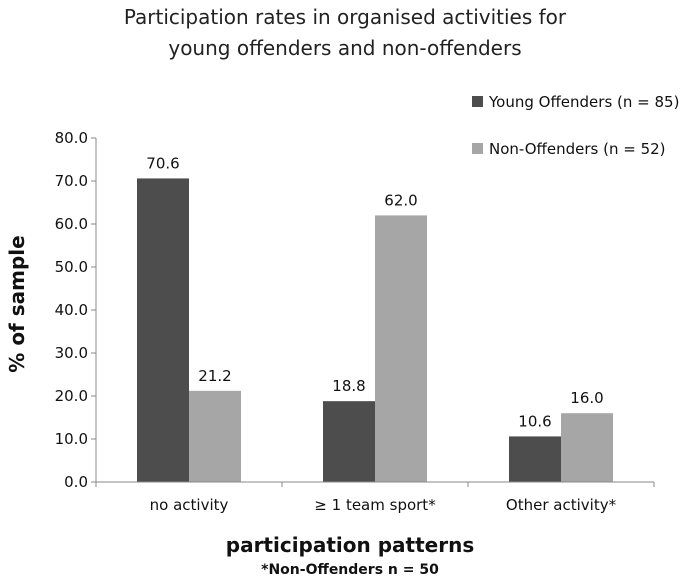 The height and width of the screenshot is (579, 690). What do you see at coordinates (561, 505) in the screenshot?
I see `x-category-label: Other activity*` at bounding box center [561, 505].